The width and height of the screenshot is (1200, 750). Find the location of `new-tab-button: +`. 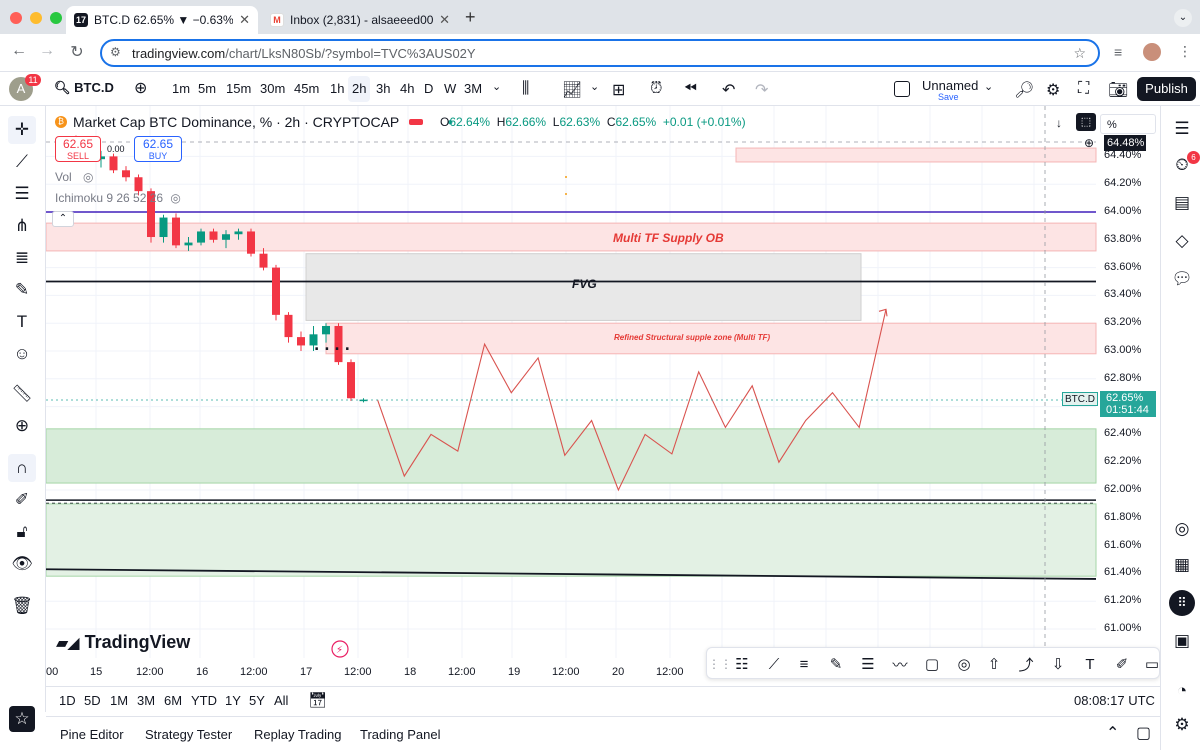

new-tab-button: + is located at coordinates (470, 17).